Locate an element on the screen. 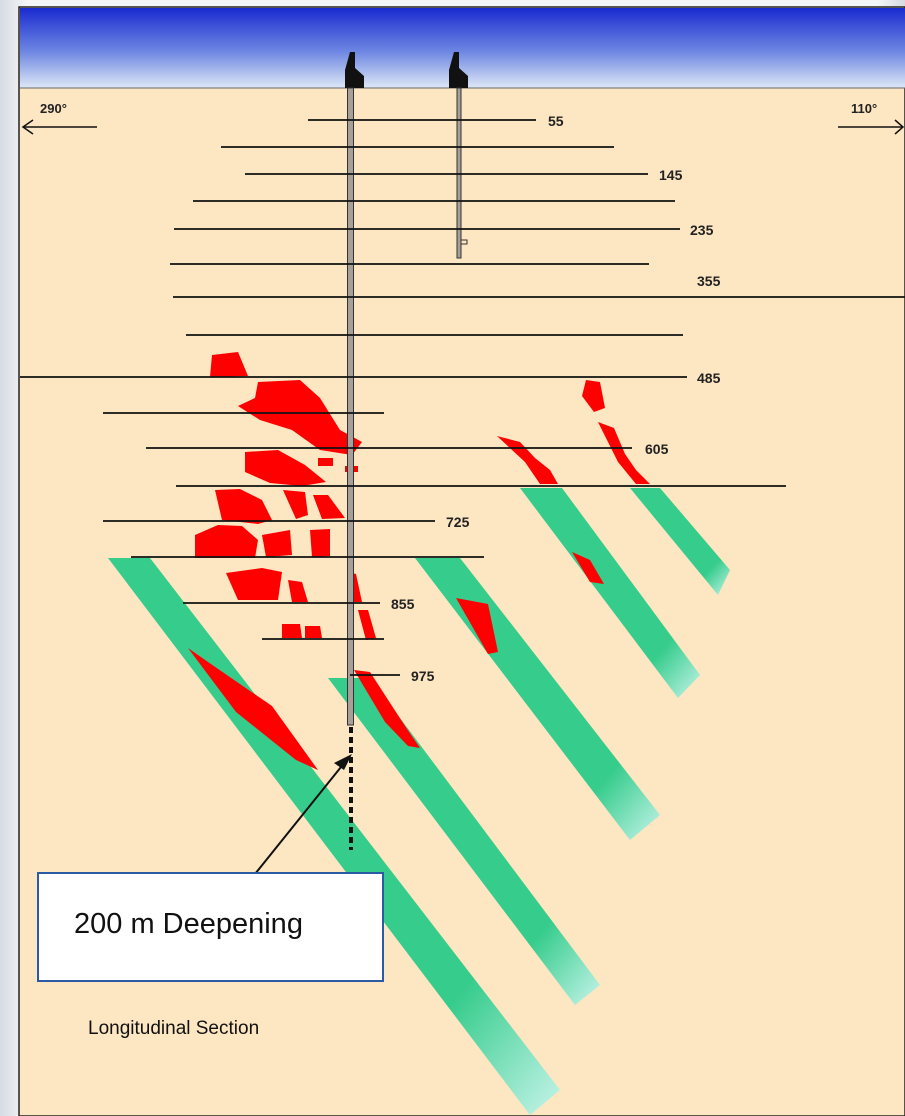 The height and width of the screenshot is (1116, 905). level-label-355: 355 is located at coordinates (709, 281).